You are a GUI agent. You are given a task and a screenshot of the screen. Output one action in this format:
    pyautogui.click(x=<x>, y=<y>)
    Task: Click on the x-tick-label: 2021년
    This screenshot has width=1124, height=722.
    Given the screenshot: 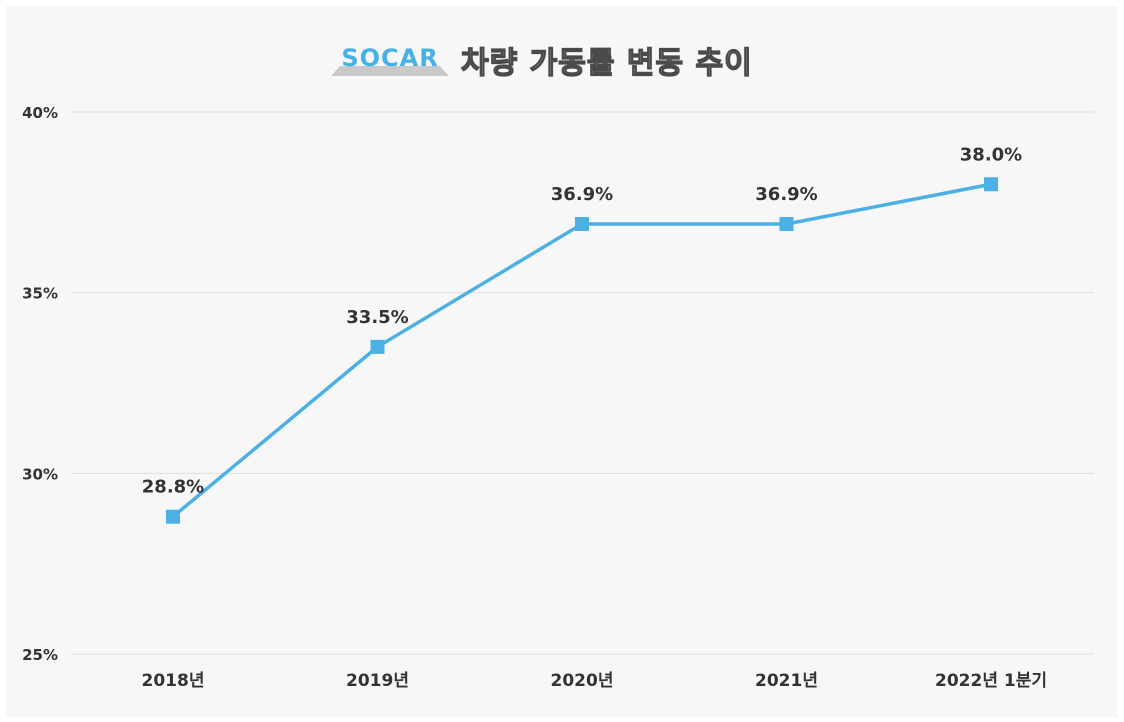 What is the action you would take?
    pyautogui.click(x=786, y=681)
    